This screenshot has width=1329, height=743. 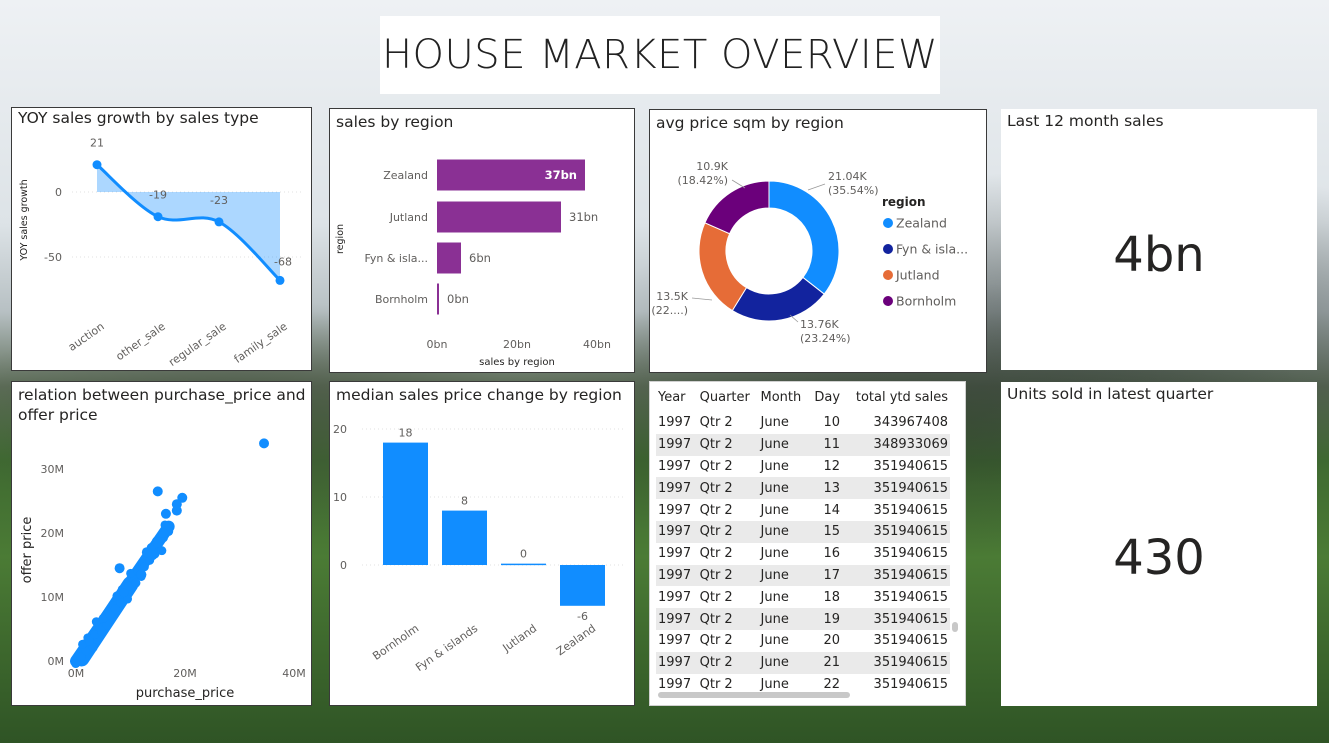 I want to click on horizontal-scrollbar, so click(x=754, y=695).